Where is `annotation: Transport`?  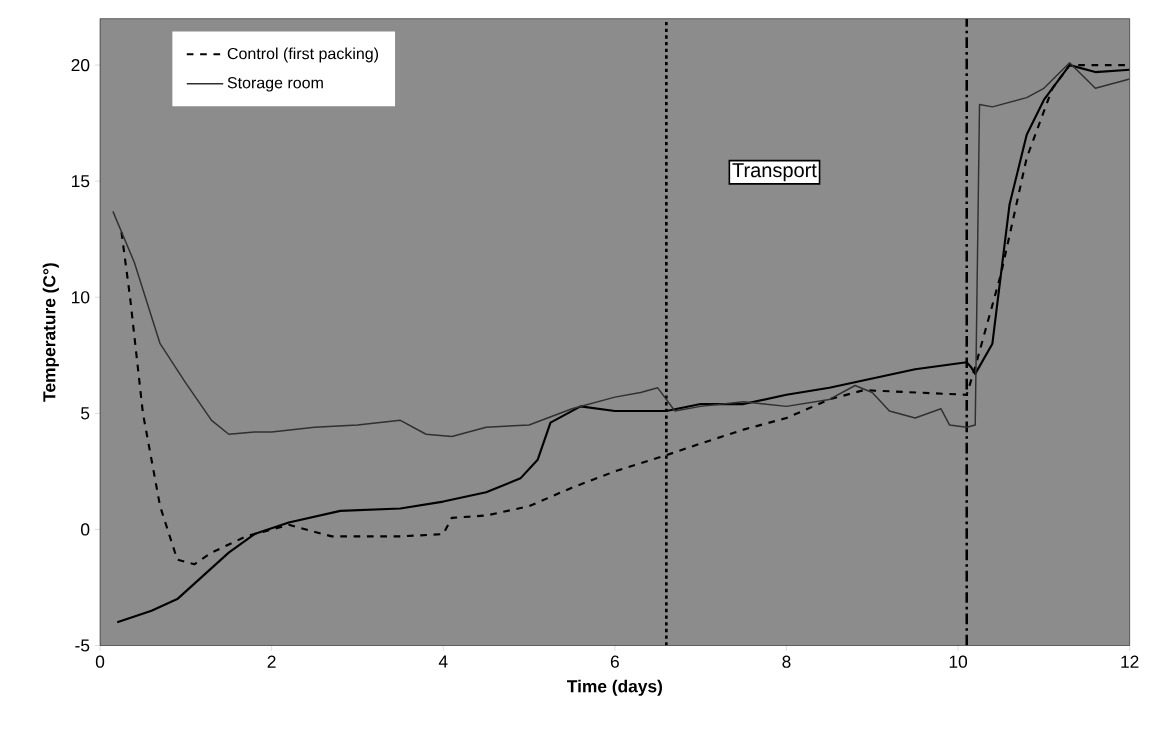 annotation: Transport is located at coordinates (774, 172).